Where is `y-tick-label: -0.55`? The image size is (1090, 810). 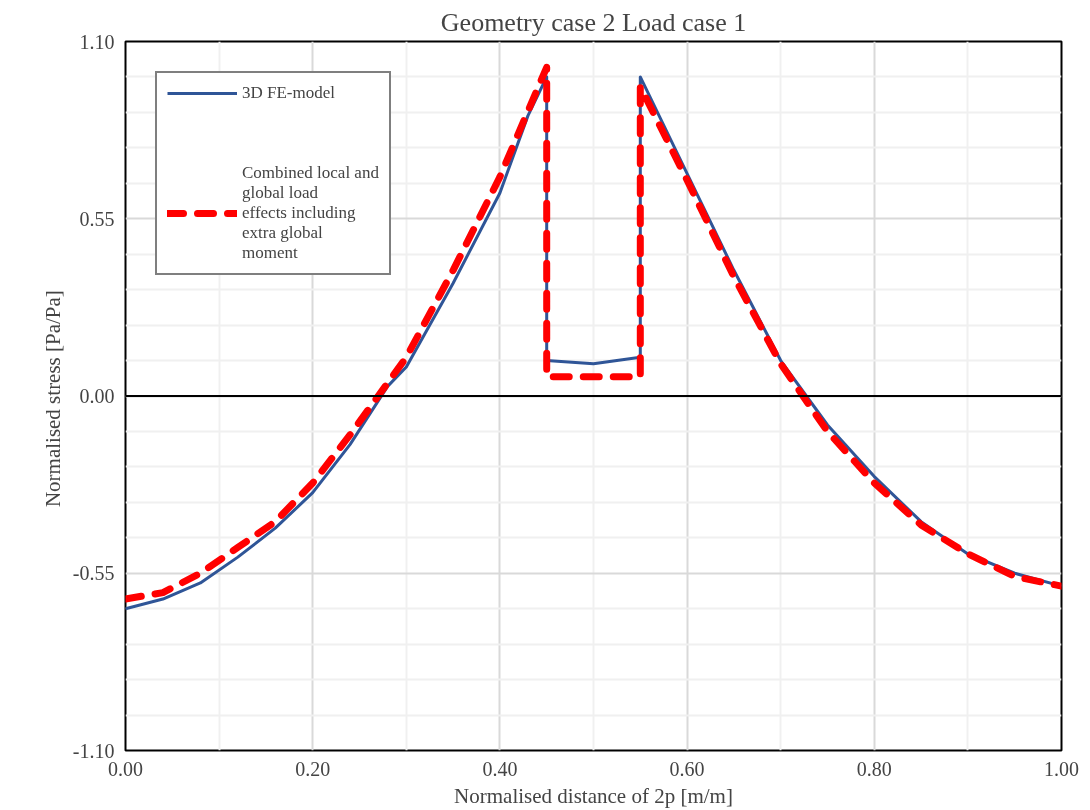
y-tick-label: -0.55 is located at coordinates (93, 573).